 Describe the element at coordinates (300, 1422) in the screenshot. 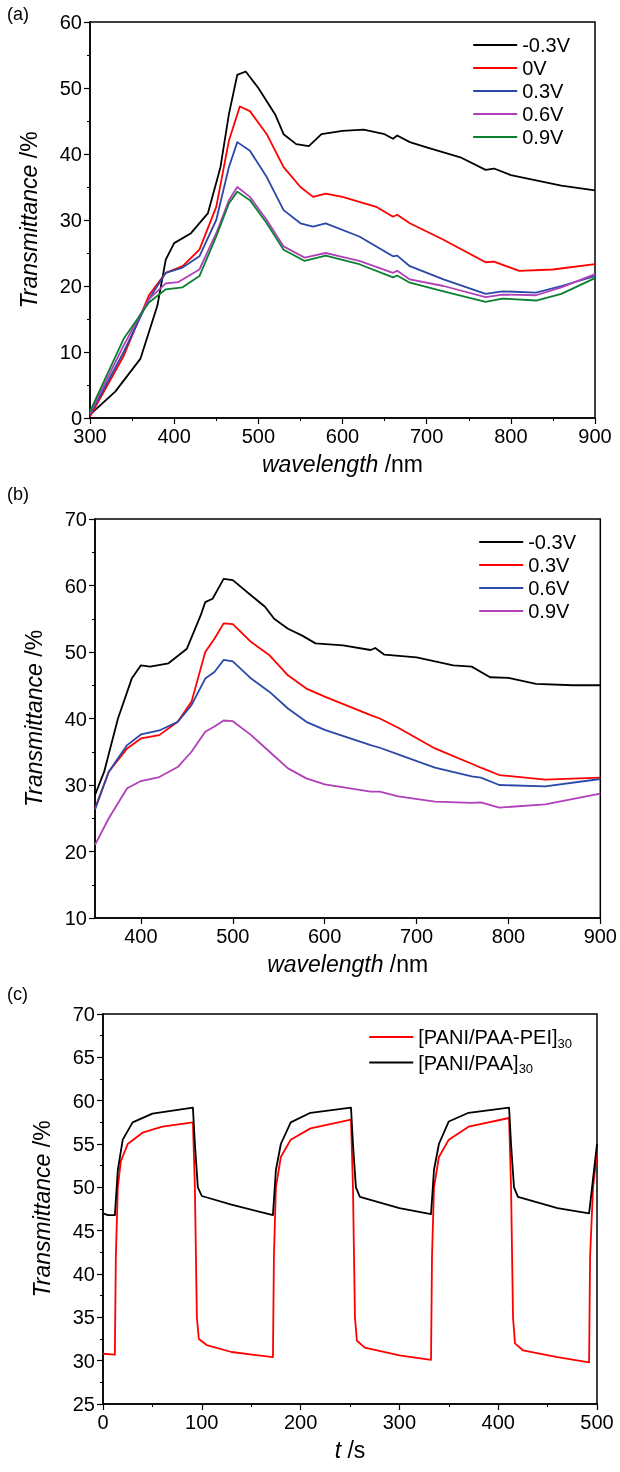

I see `x-tick-label: 200` at that location.